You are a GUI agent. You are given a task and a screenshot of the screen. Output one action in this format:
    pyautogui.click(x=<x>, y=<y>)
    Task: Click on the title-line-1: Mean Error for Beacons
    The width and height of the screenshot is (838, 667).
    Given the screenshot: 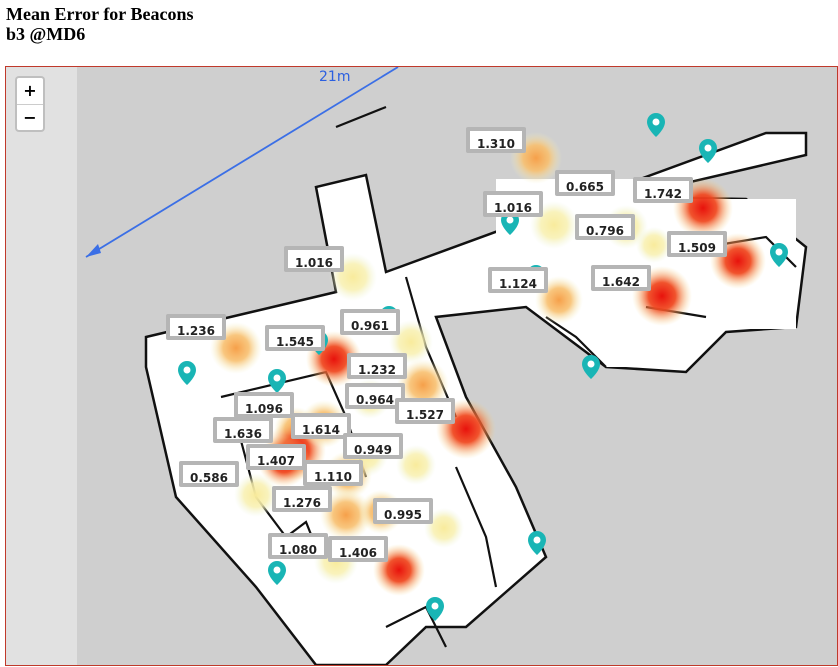 What is the action you would take?
    pyautogui.click(x=100, y=14)
    